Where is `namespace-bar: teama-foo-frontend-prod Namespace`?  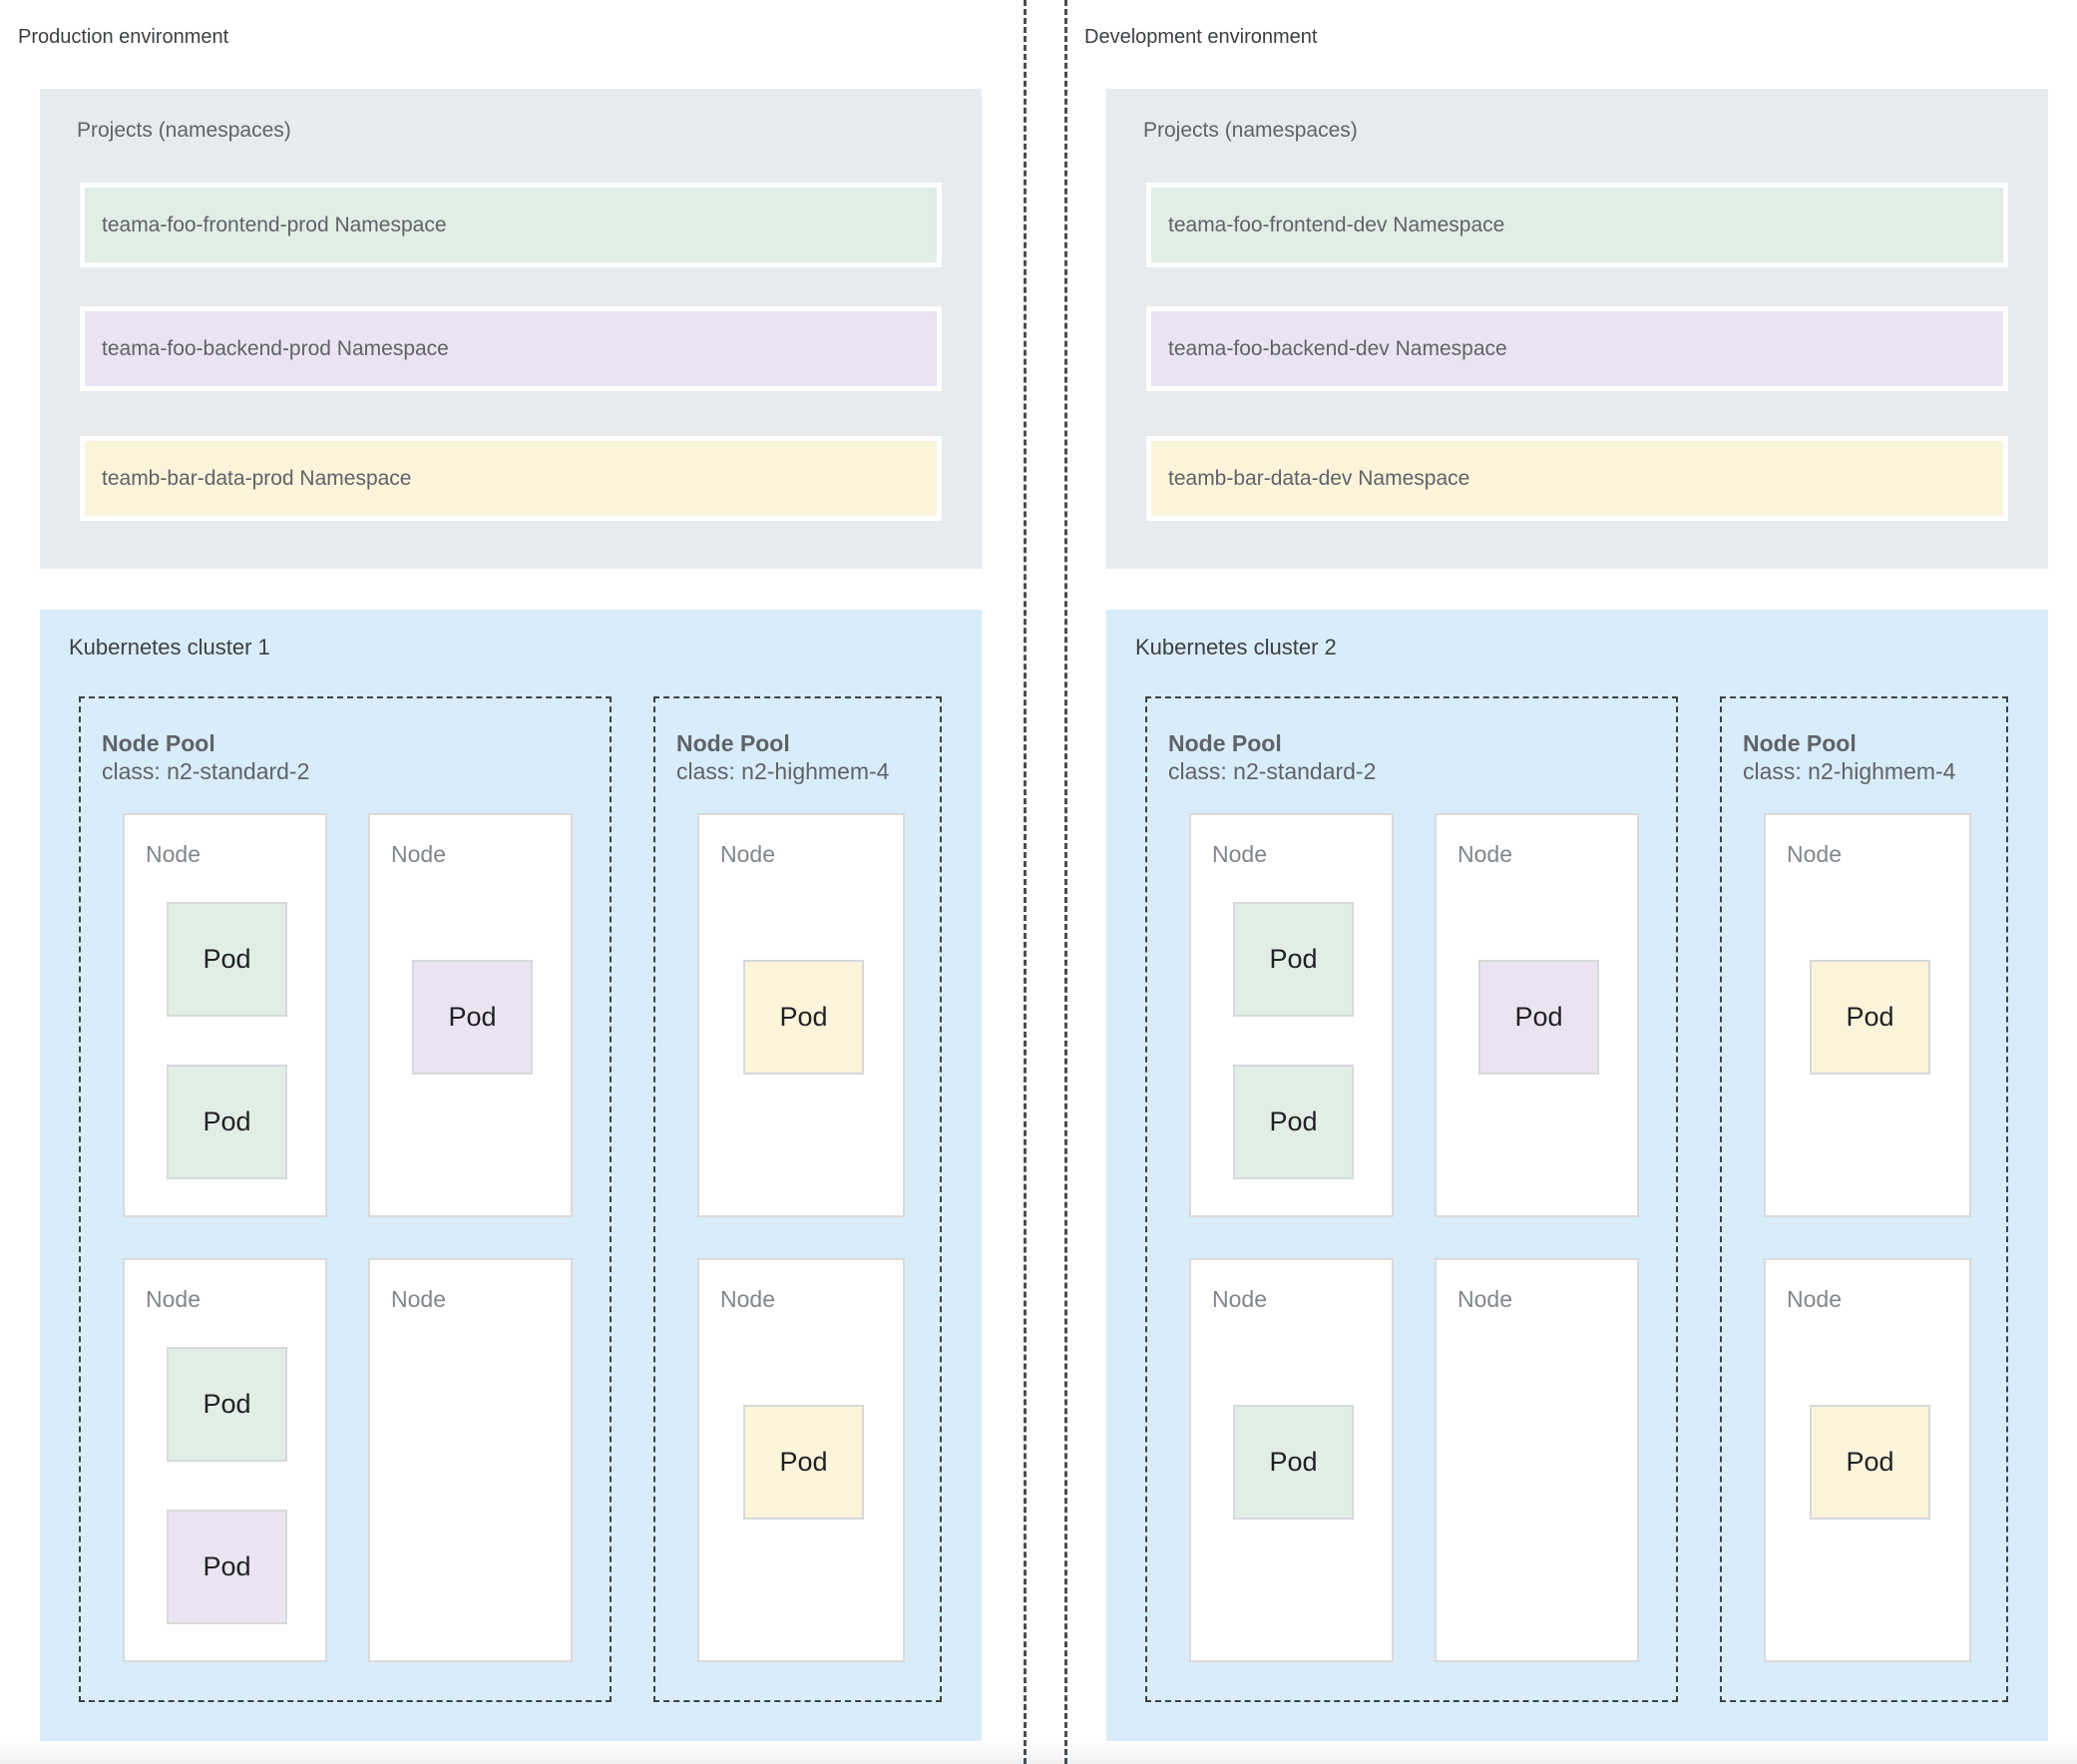 namespace-bar: teama-foo-frontend-prod Namespace is located at coordinates (511, 225).